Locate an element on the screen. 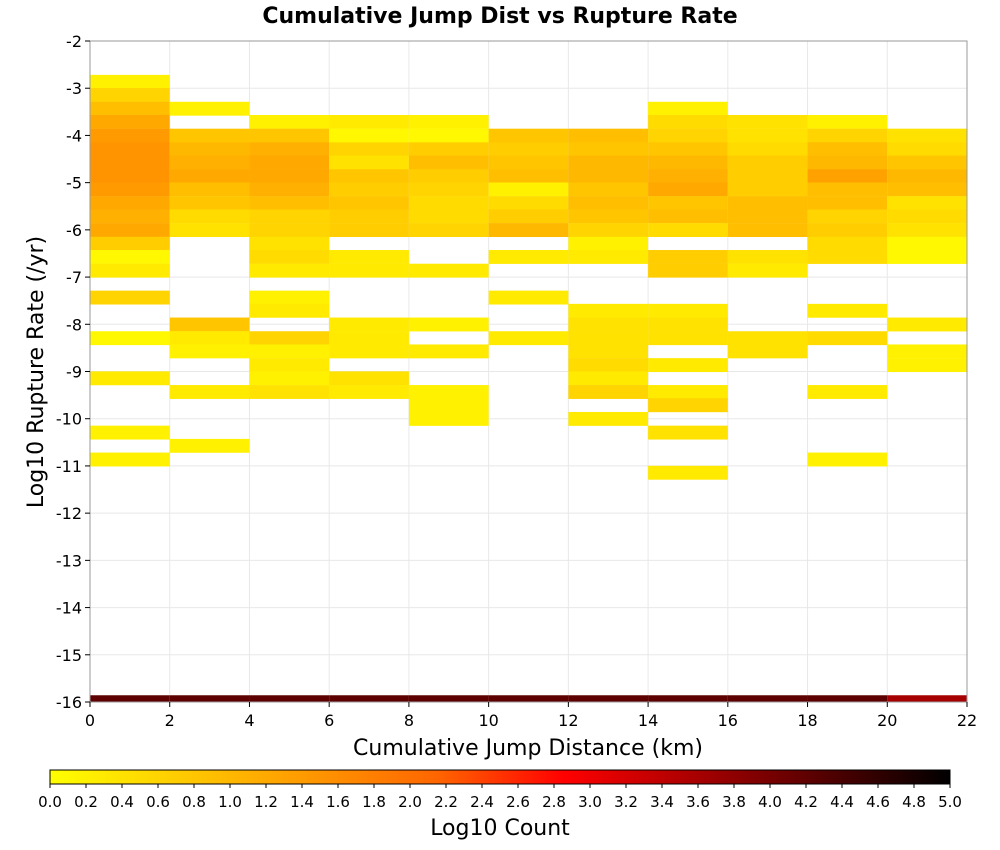  x-tick-label: 20 is located at coordinates (887, 720).